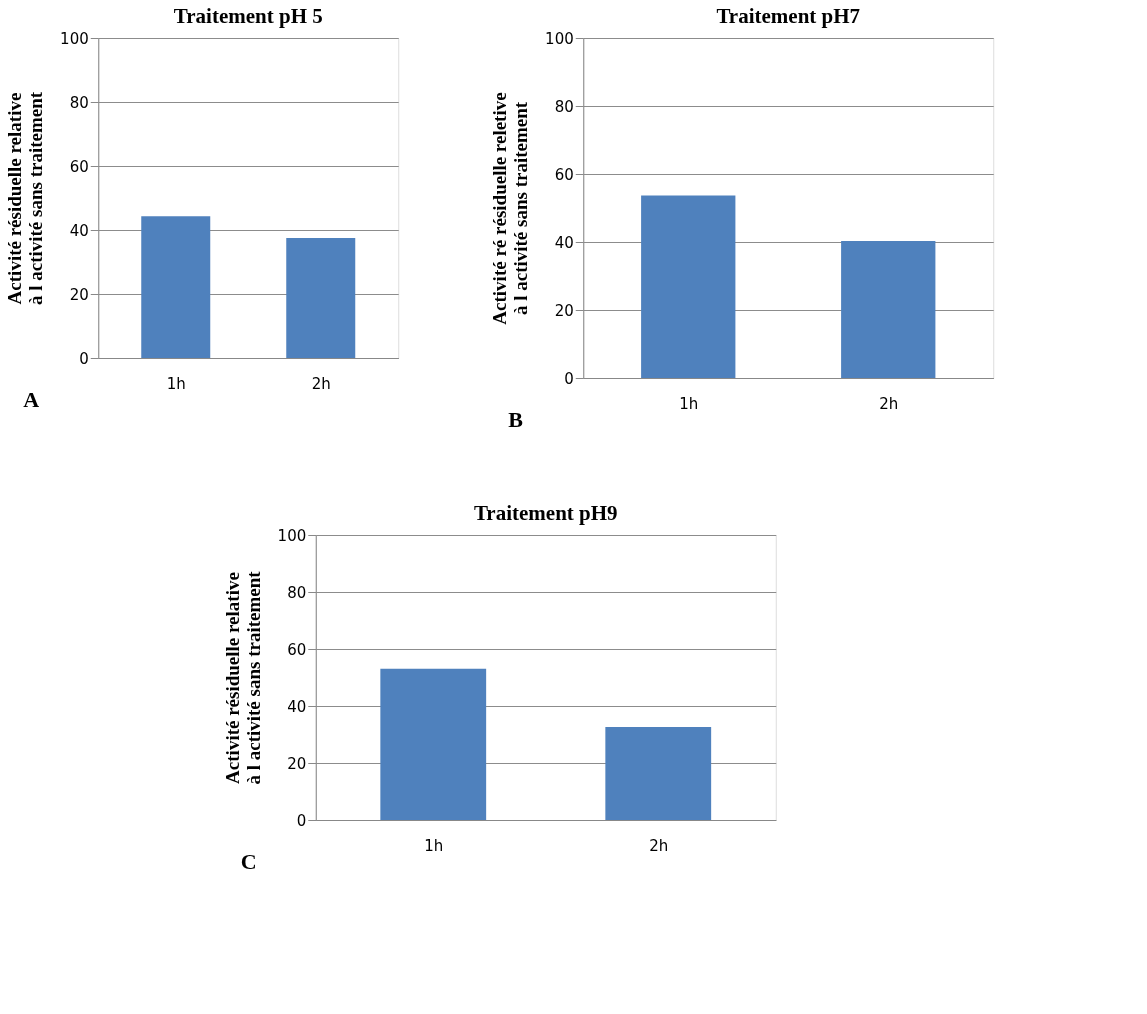 Image resolution: width=1147 pixels, height=1014 pixels. What do you see at coordinates (248, 861) in the screenshot?
I see `text: C` at bounding box center [248, 861].